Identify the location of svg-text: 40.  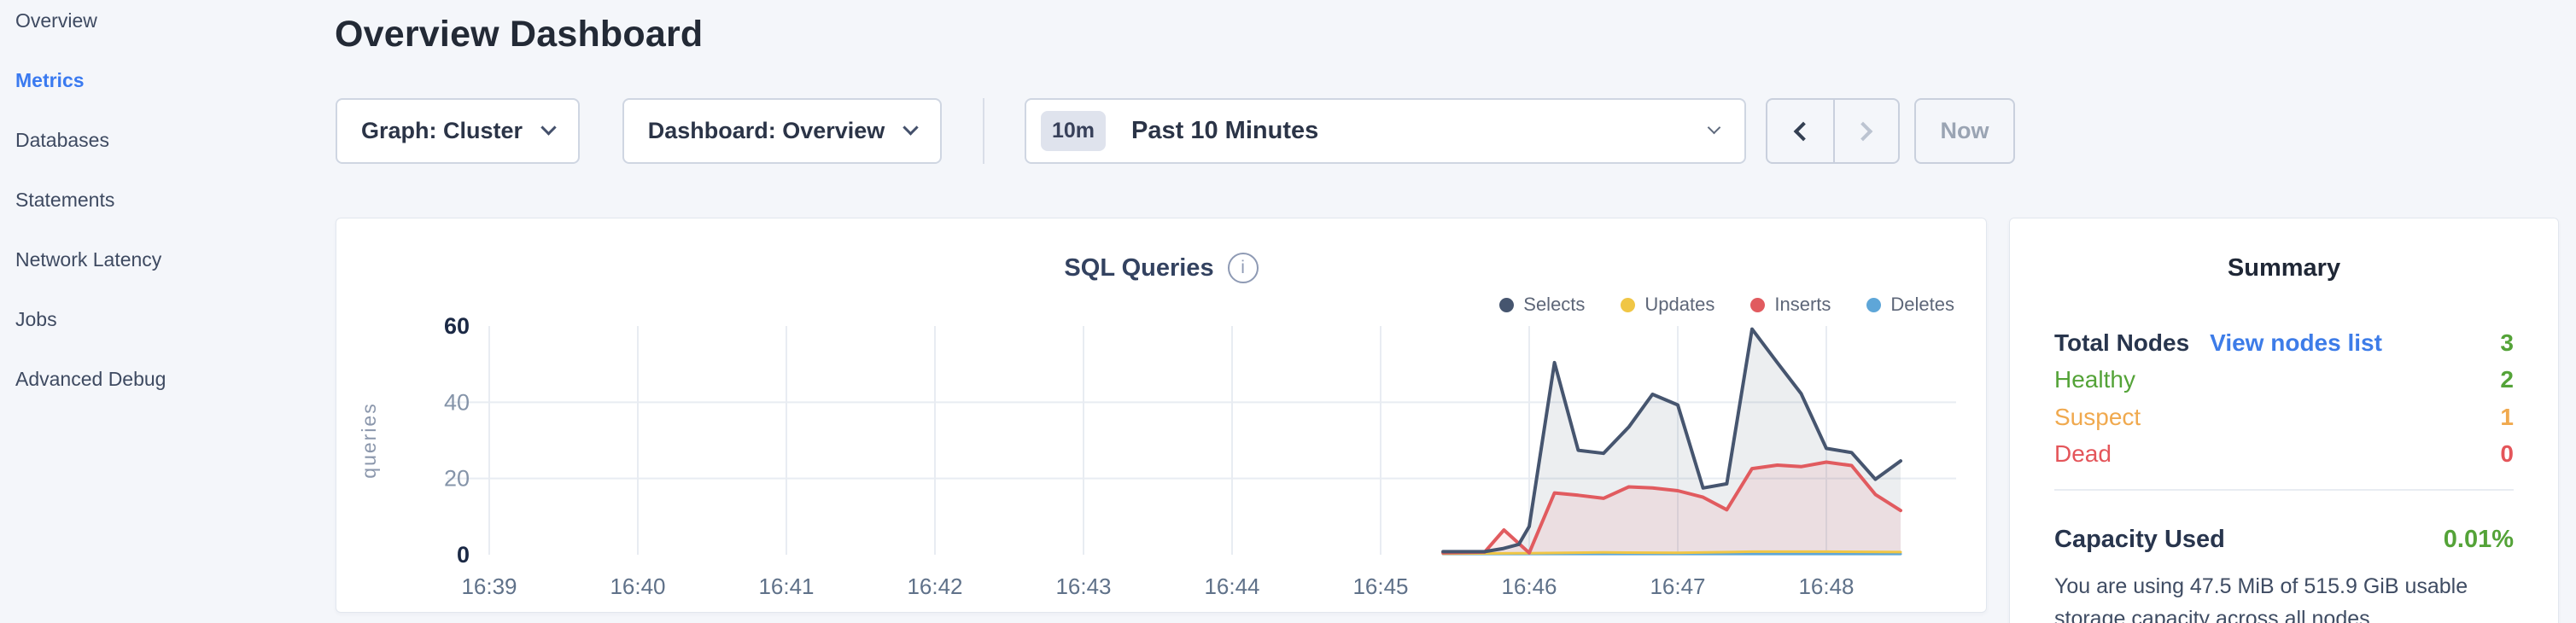
(457, 402).